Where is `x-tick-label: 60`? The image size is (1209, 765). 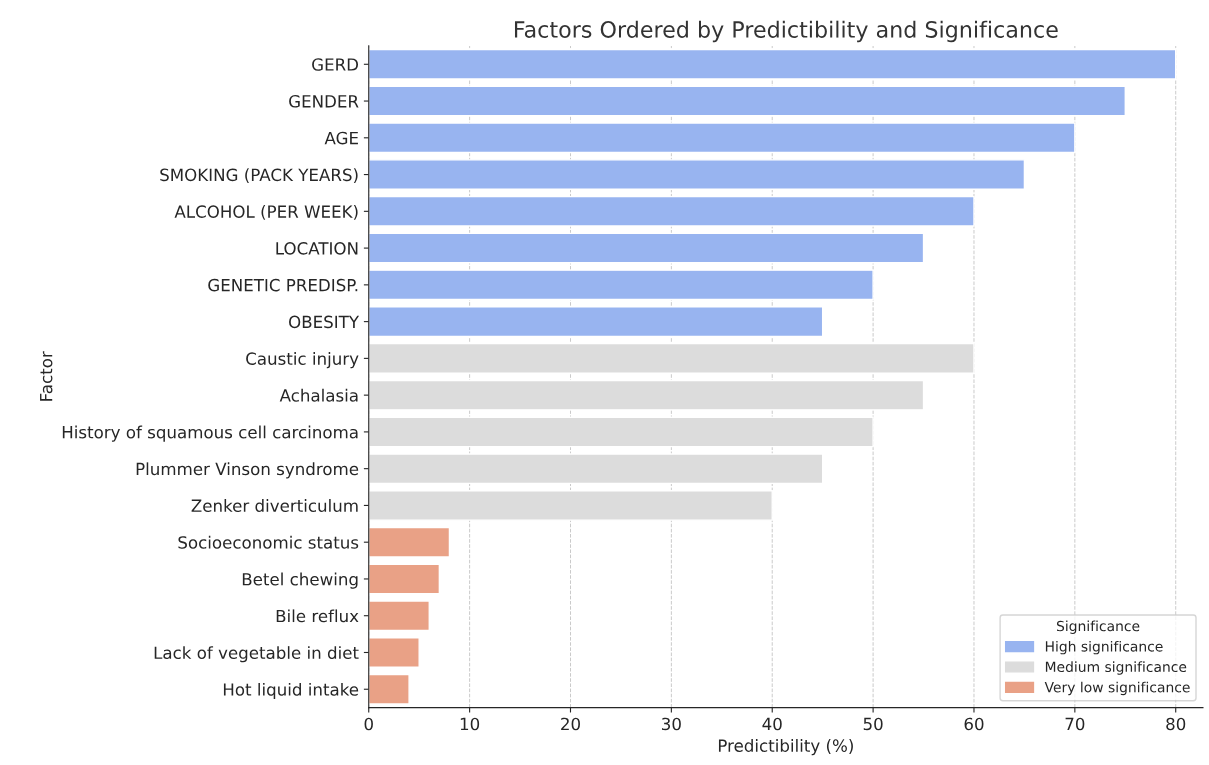 x-tick-label: 60 is located at coordinates (974, 724).